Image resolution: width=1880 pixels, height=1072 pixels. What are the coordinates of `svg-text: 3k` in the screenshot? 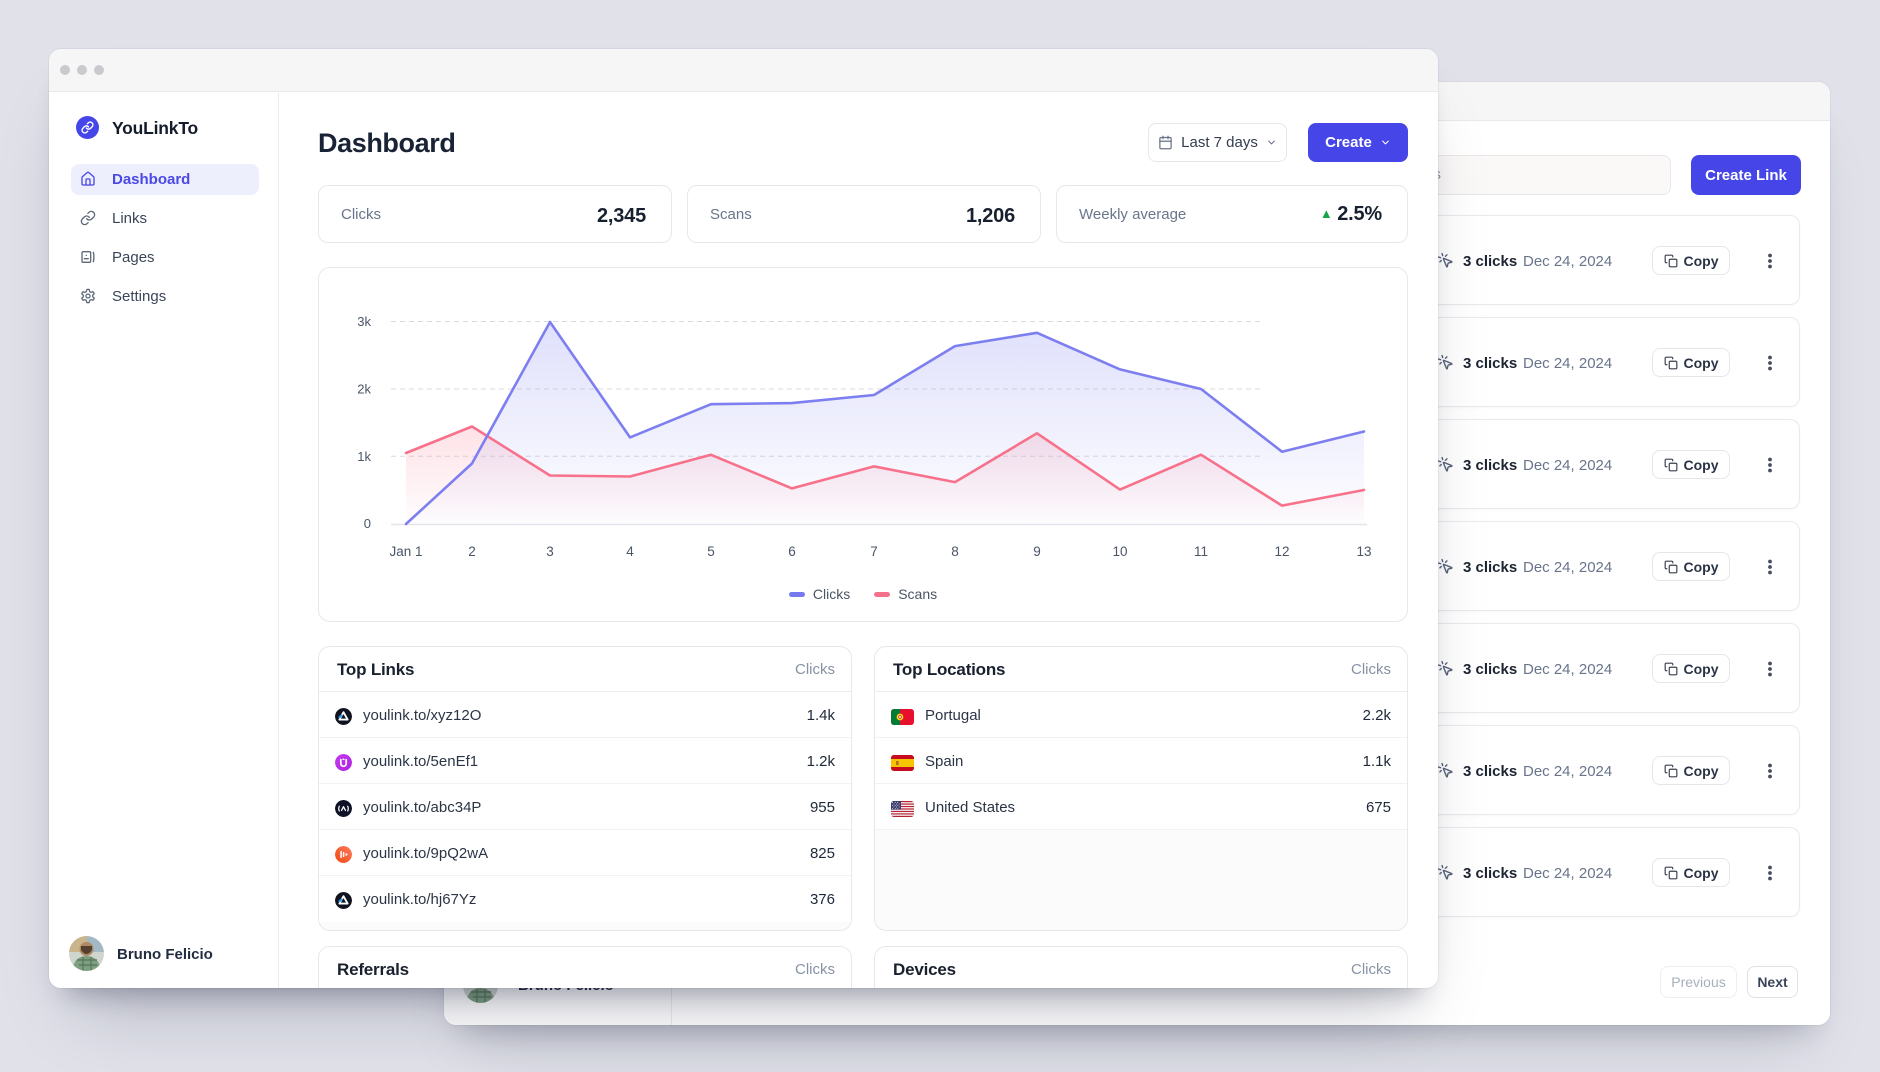 It's located at (364, 321).